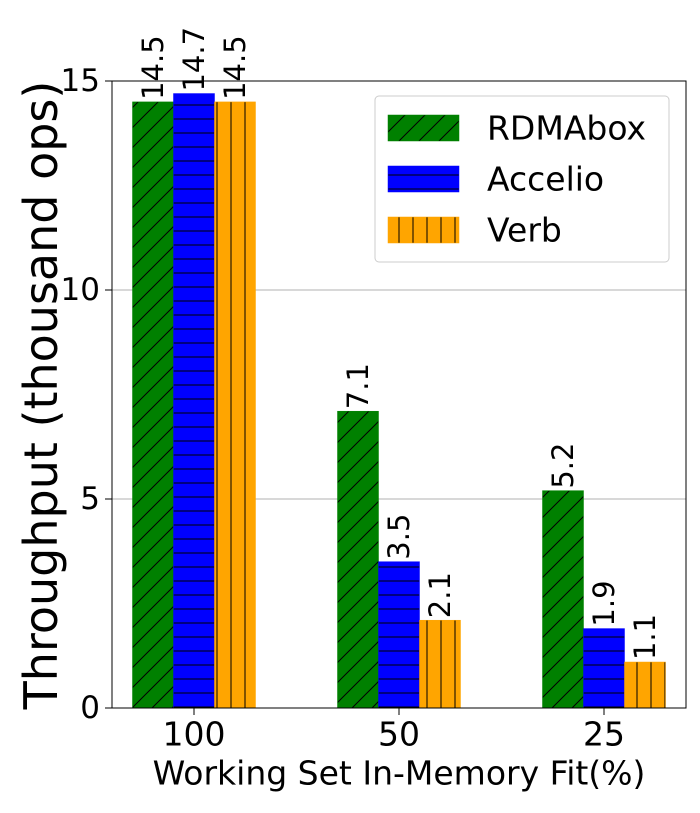 This screenshot has height=813, width=700. What do you see at coordinates (604, 603) in the screenshot?
I see `data-label: 1.9` at bounding box center [604, 603].